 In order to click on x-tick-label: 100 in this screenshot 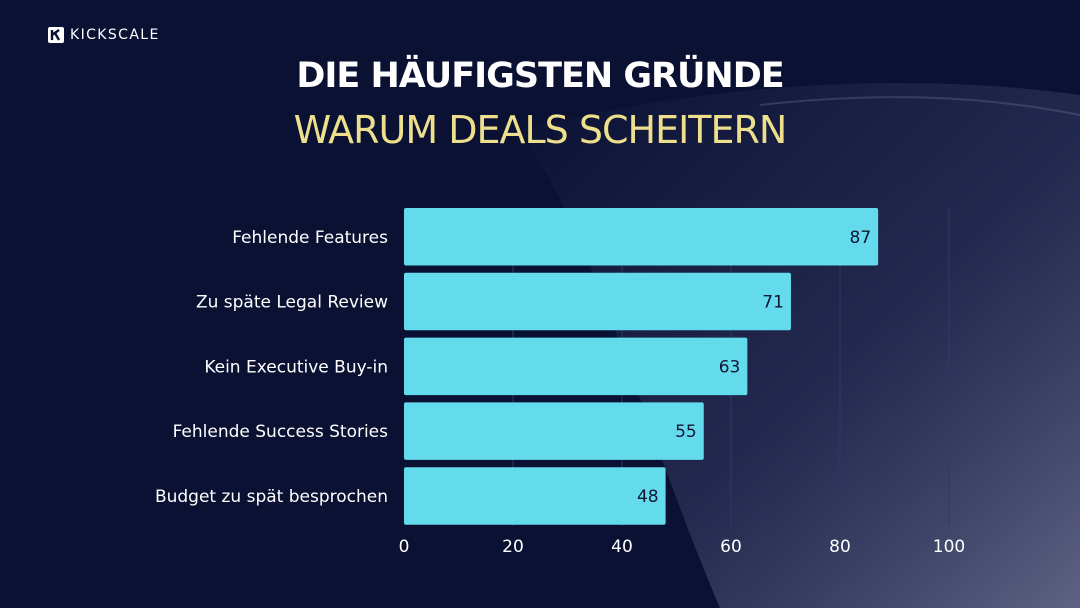, I will do `click(949, 547)`.